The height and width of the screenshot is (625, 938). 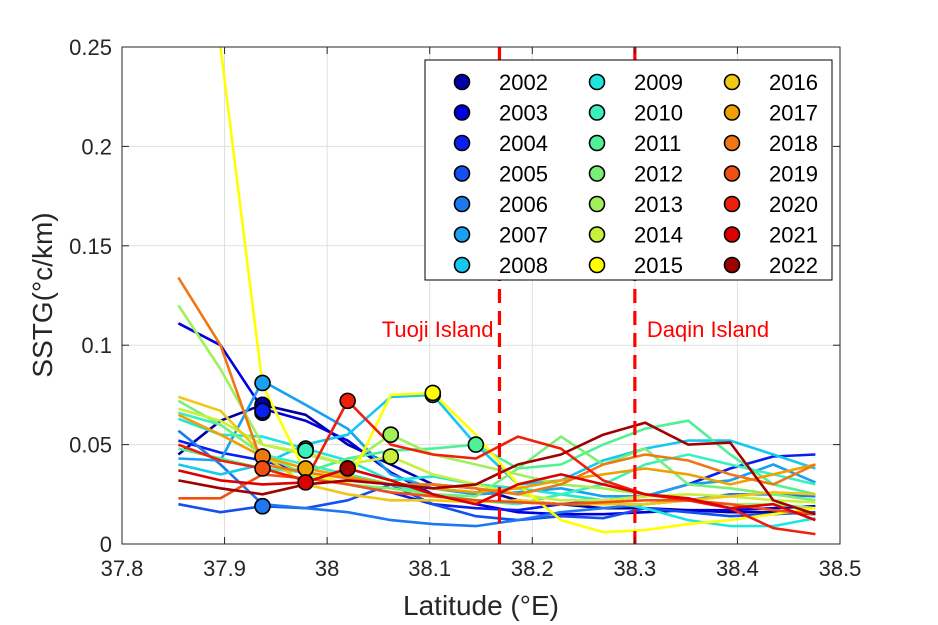 I want to click on series-marker-2004, so click(x=262, y=411).